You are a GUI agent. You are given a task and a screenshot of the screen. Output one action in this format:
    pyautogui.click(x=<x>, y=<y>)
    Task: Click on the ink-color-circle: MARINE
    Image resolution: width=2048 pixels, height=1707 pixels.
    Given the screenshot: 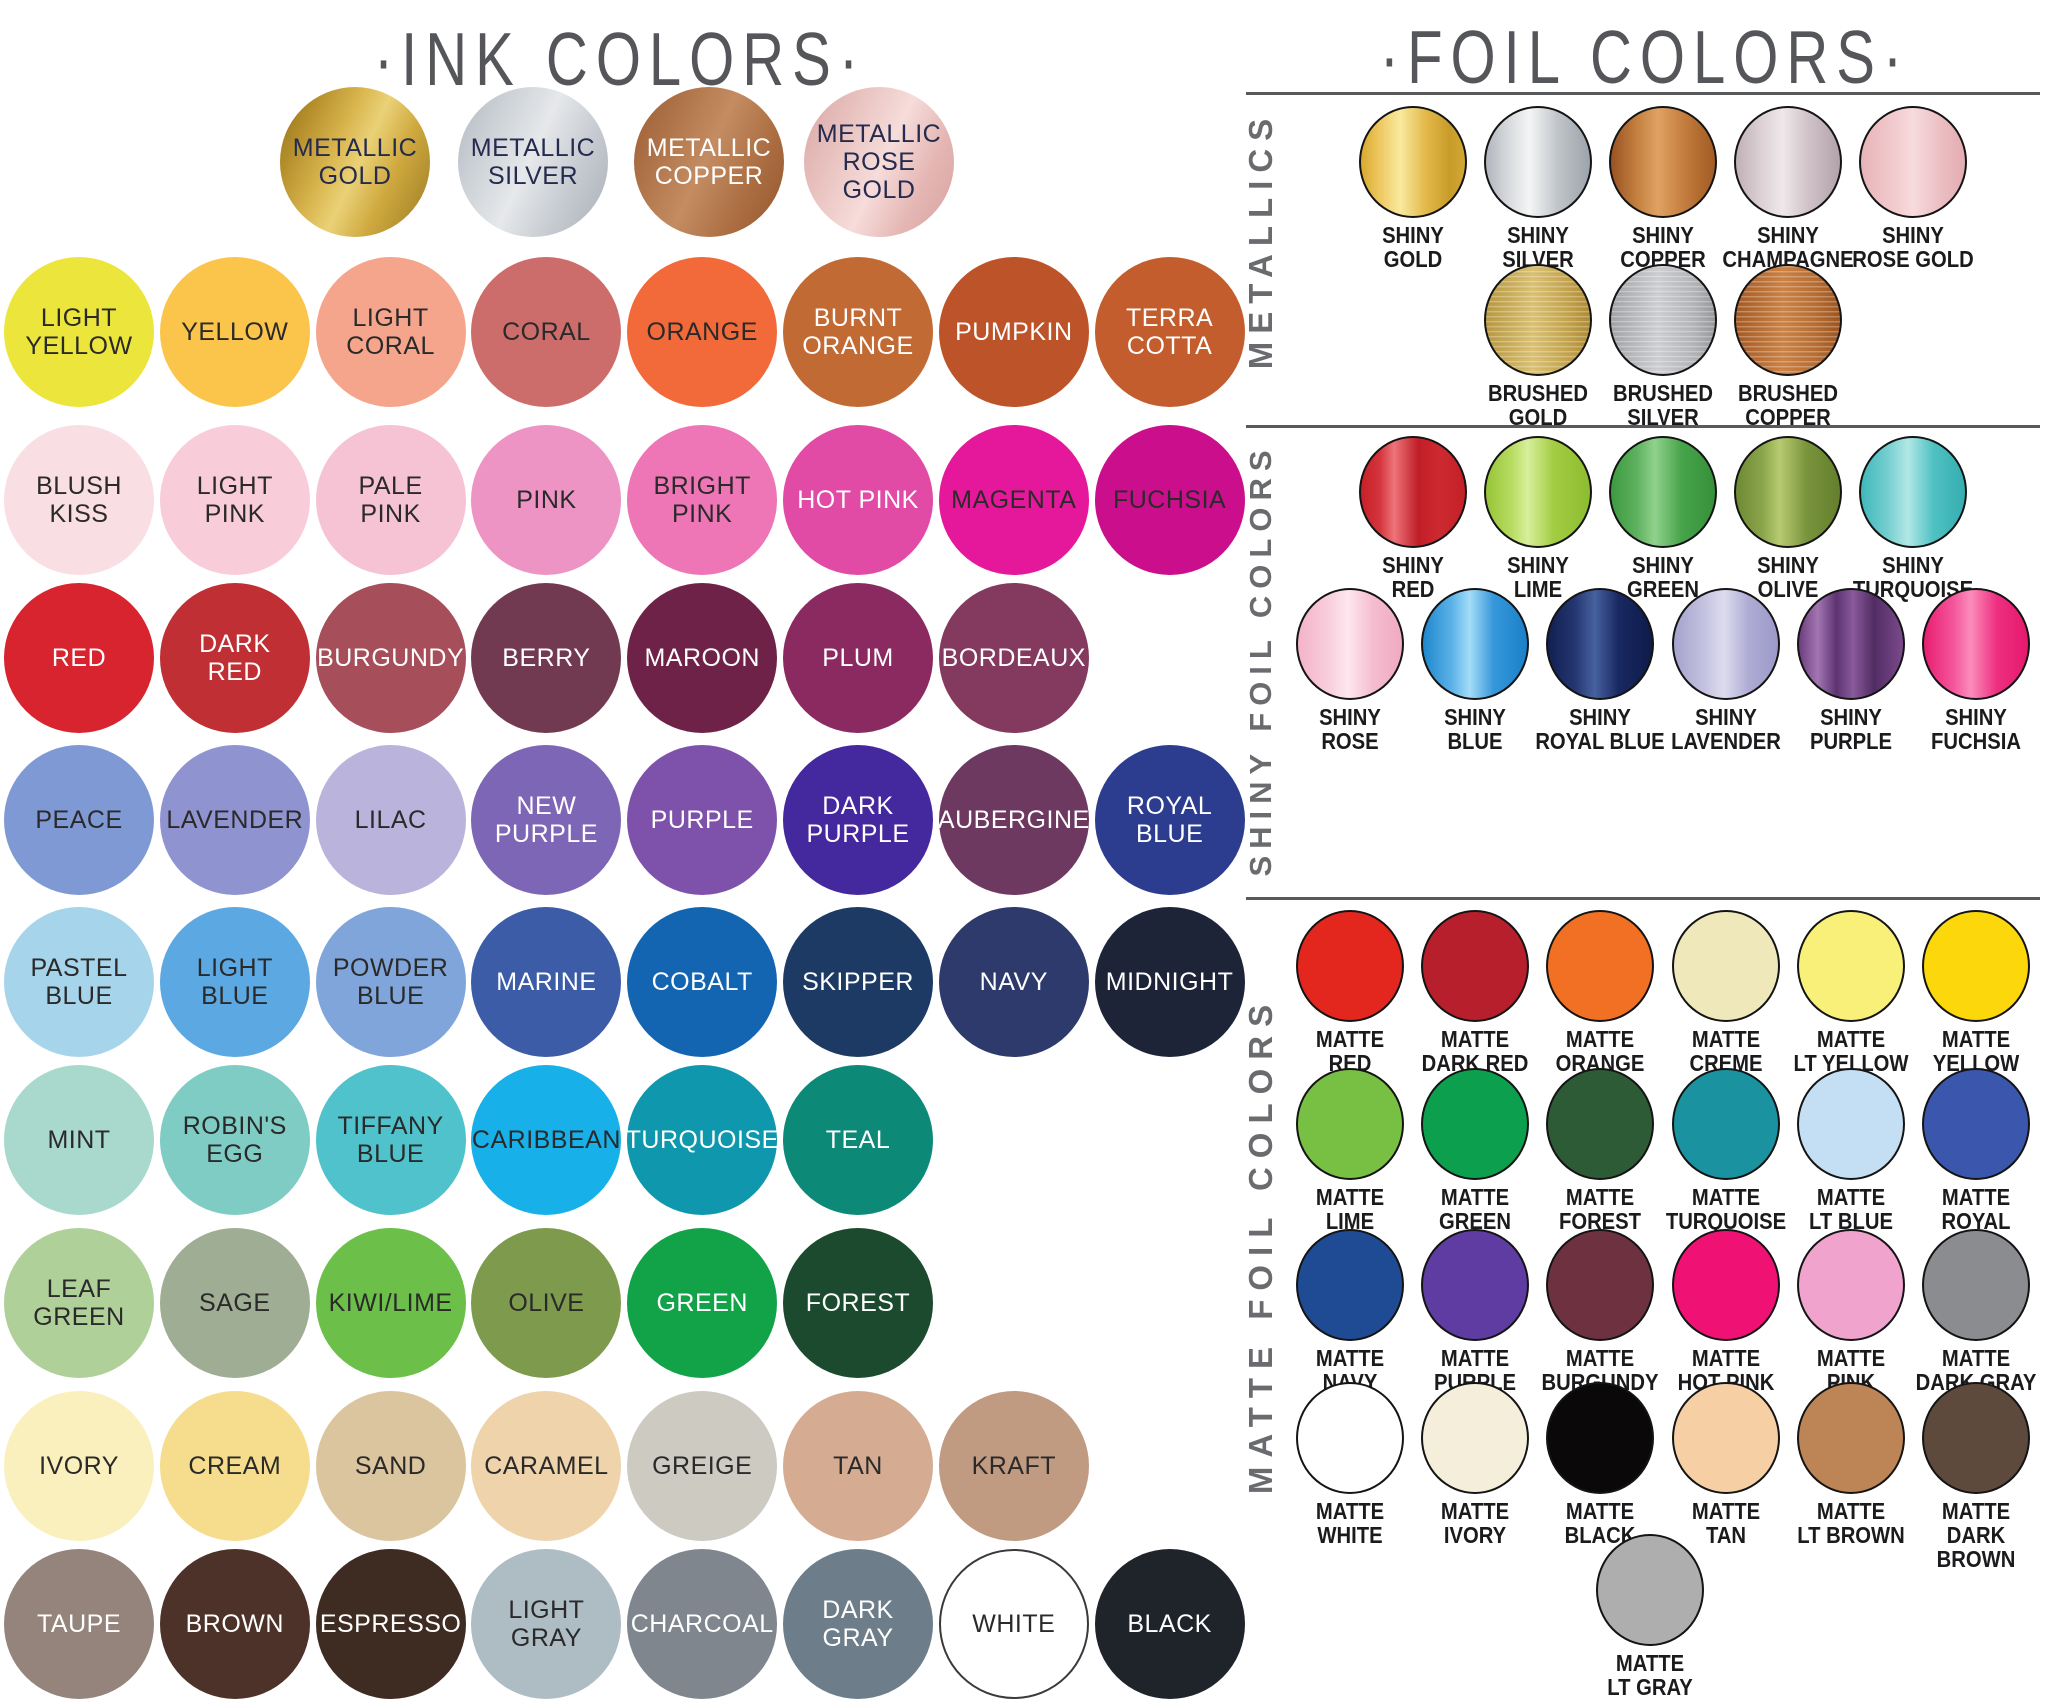 What is the action you would take?
    pyautogui.click(x=546, y=982)
    